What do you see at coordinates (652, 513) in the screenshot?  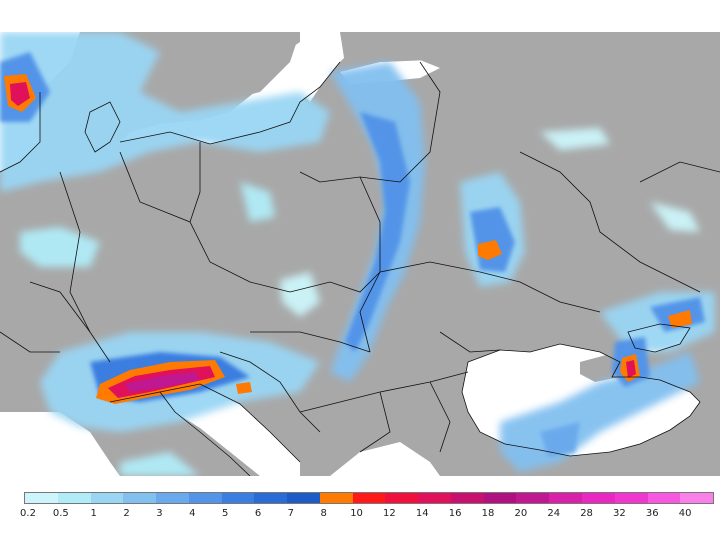 I see `legend-tick-label: 36` at bounding box center [652, 513].